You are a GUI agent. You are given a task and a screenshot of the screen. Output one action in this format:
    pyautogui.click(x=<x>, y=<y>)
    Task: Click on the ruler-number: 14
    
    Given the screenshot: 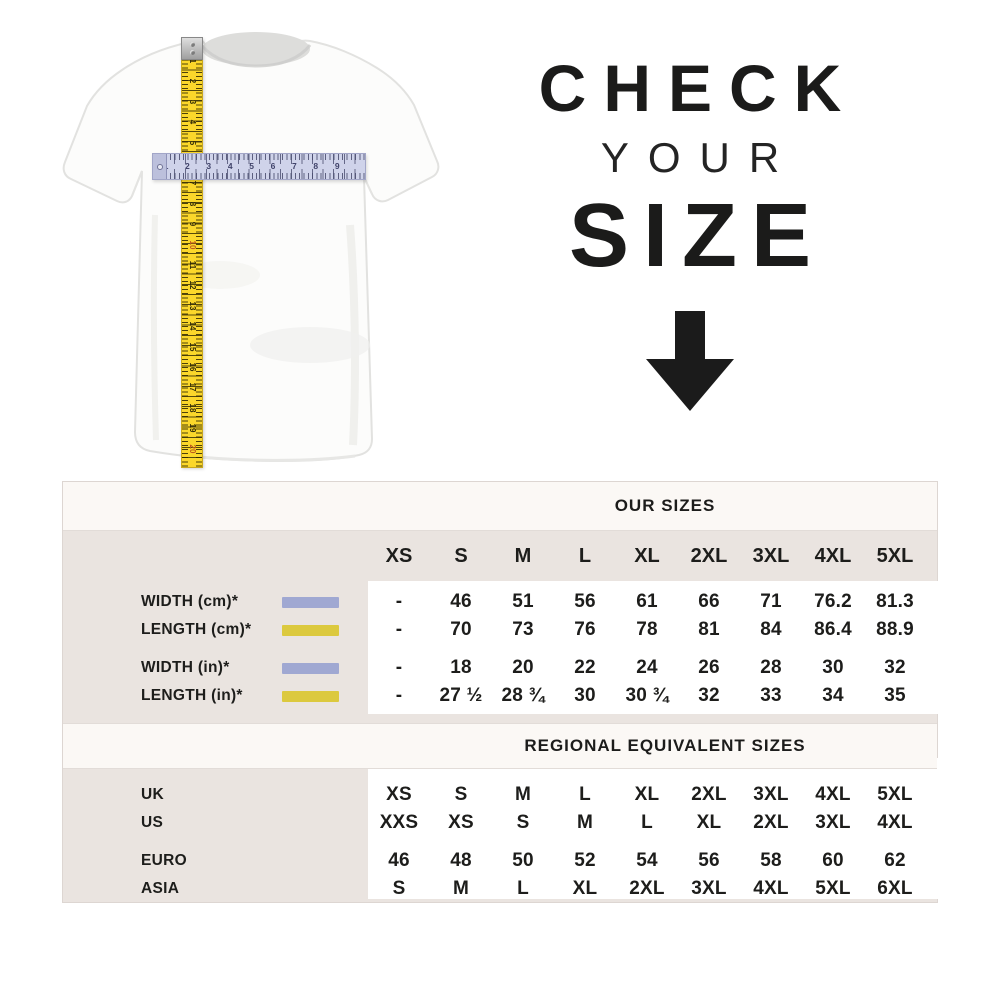 What is the action you would take?
    pyautogui.click(x=192, y=326)
    